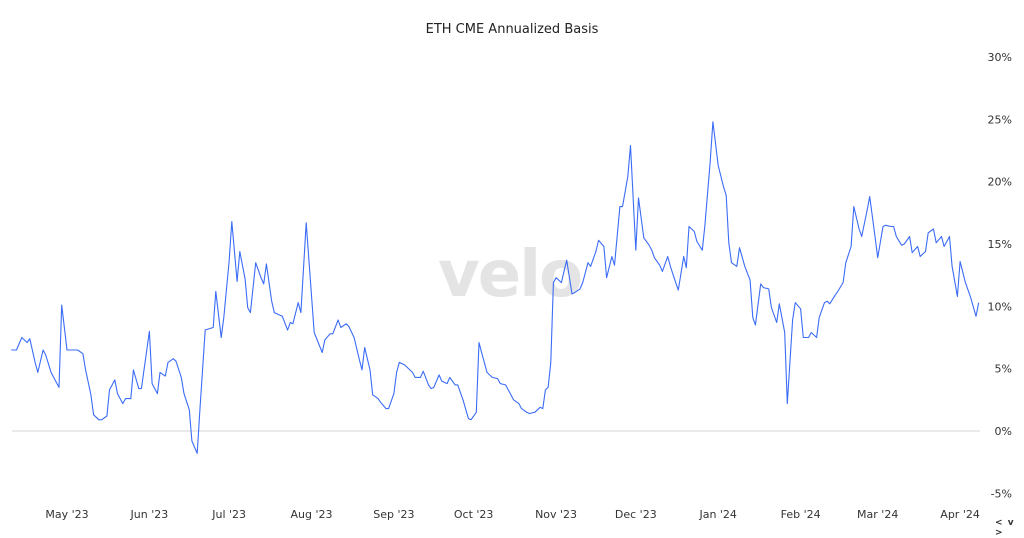  Describe the element at coordinates (1000, 306) in the screenshot. I see `y-tick-label: 10%` at that location.